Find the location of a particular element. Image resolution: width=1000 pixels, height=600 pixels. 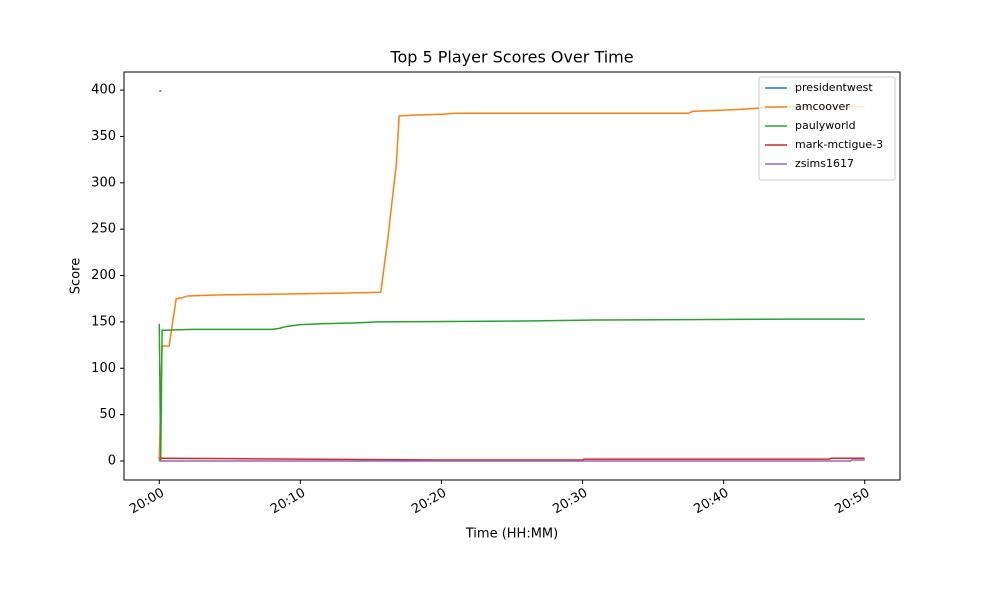

y-tick-label: 300 is located at coordinates (103, 182).